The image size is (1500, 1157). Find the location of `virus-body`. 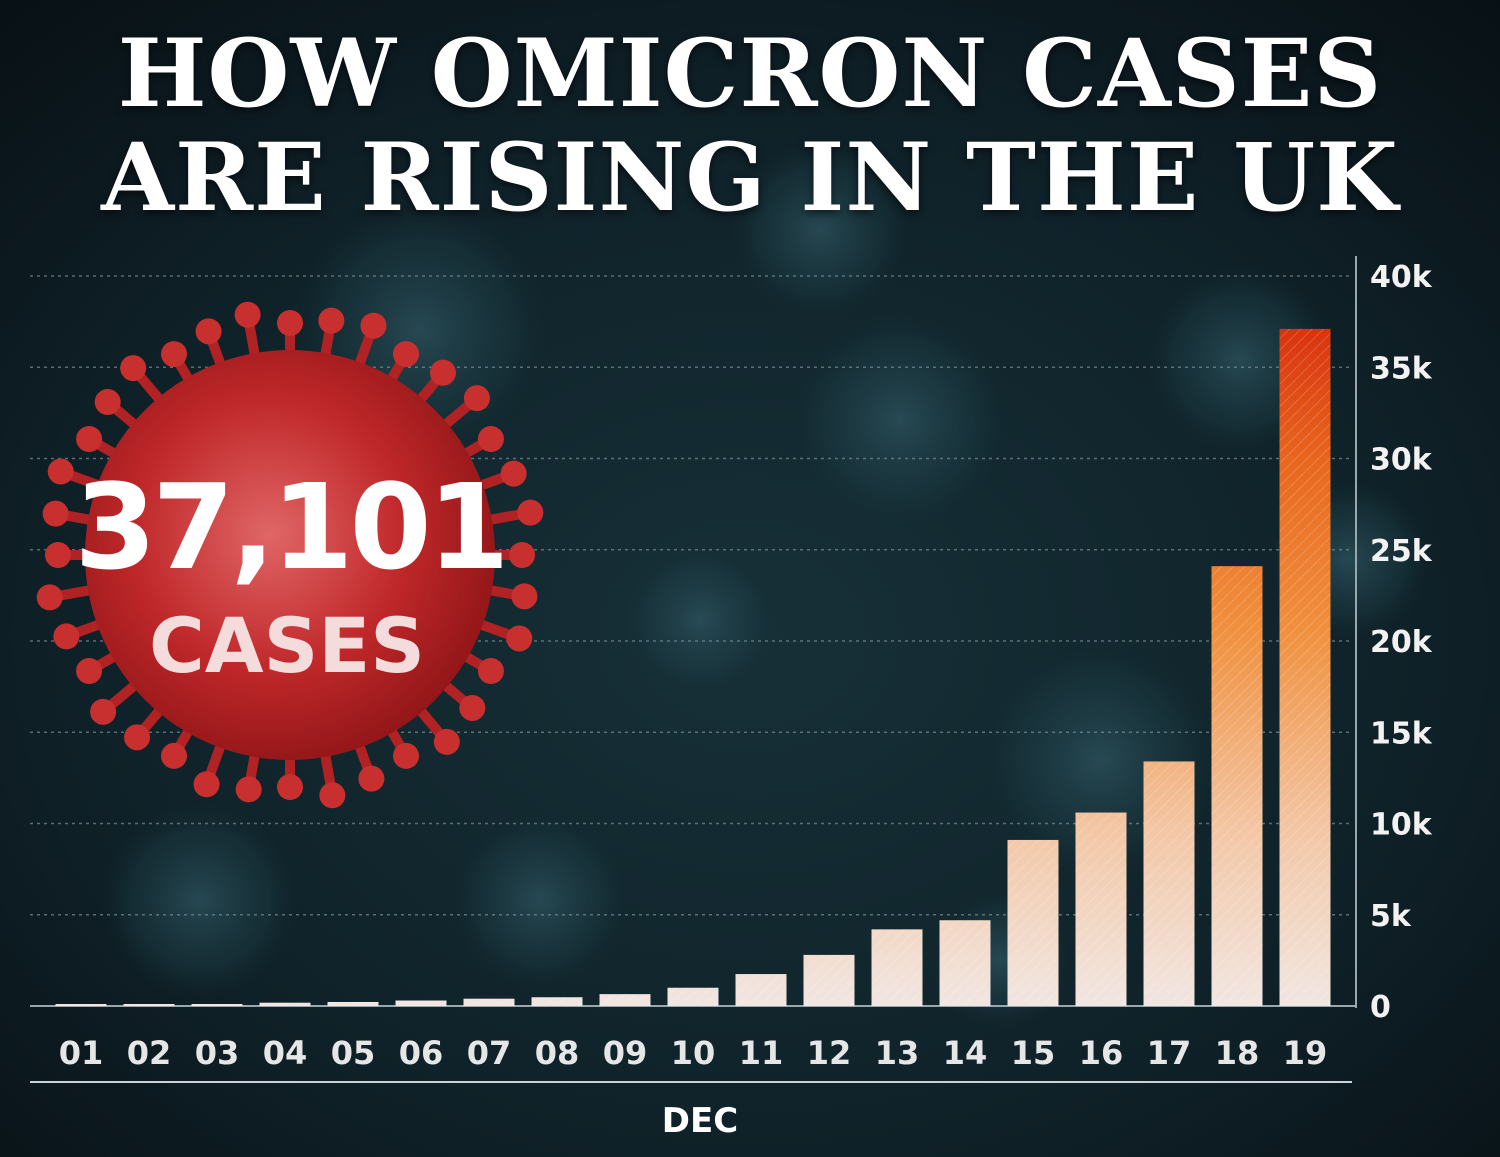

virus-body is located at coordinates (290, 555).